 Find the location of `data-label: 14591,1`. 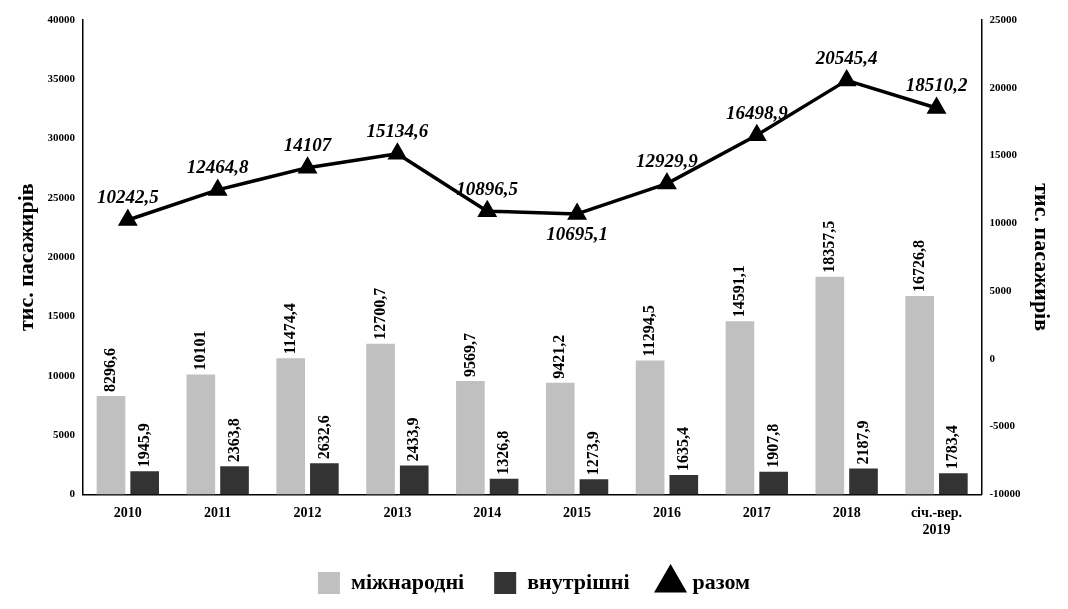

data-label: 14591,1 is located at coordinates (739, 291).